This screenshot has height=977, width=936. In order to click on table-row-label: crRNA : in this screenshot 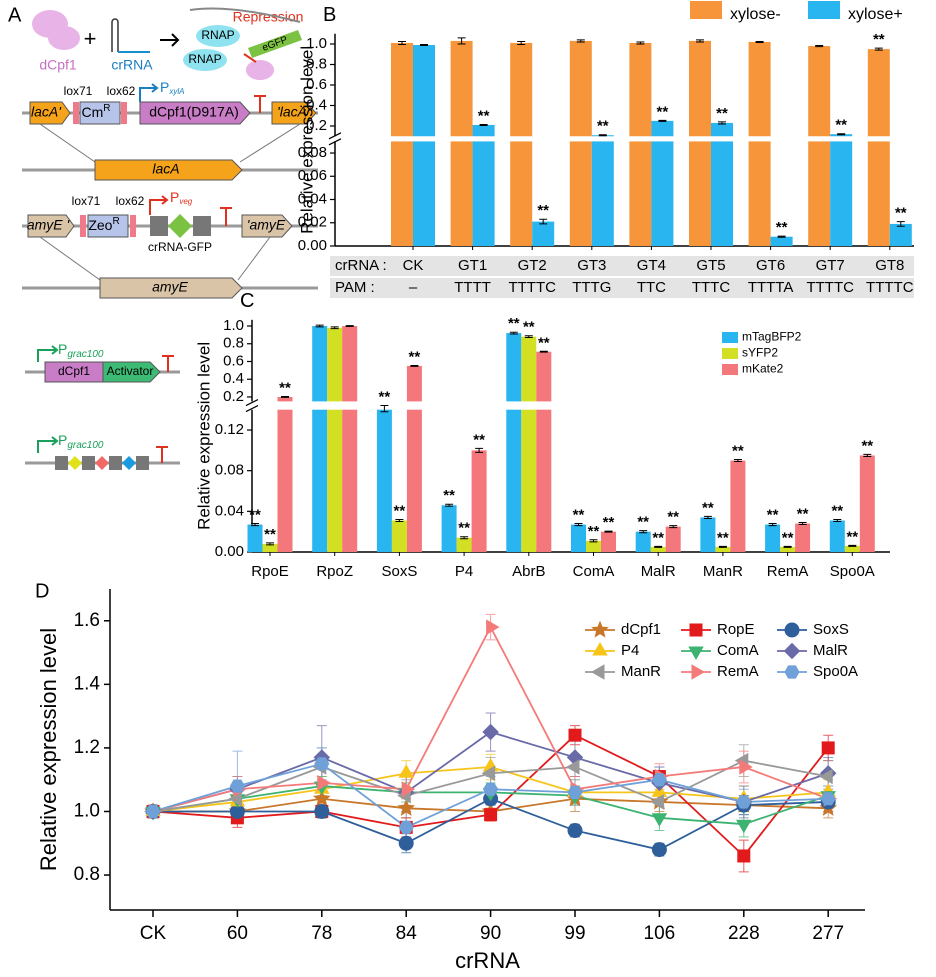, I will do `click(361, 265)`.